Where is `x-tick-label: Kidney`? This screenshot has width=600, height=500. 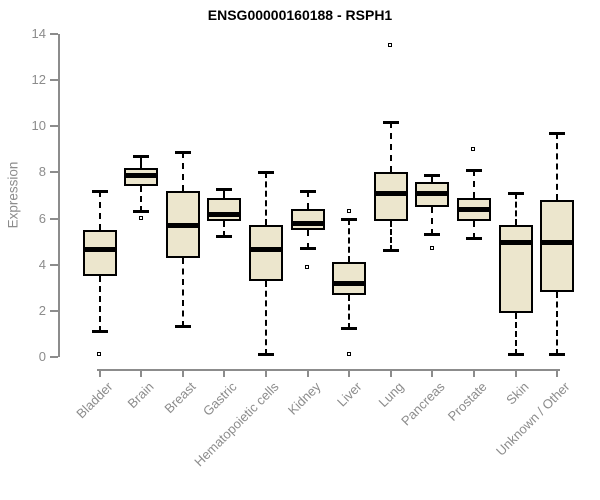 x-tick-label: Kidney is located at coordinates (304, 398).